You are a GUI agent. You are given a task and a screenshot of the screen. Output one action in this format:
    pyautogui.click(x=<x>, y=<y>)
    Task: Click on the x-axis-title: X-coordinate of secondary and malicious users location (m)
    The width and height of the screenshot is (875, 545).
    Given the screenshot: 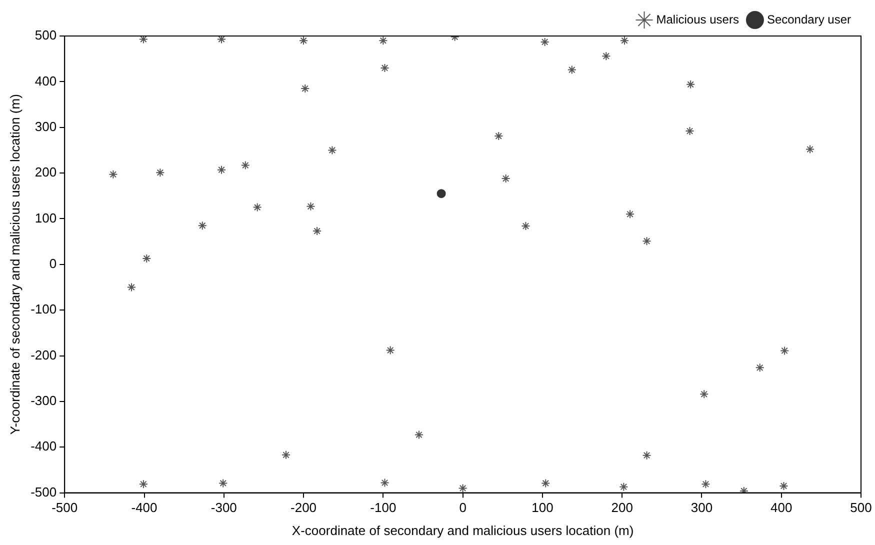 What is the action you would take?
    pyautogui.click(x=463, y=530)
    